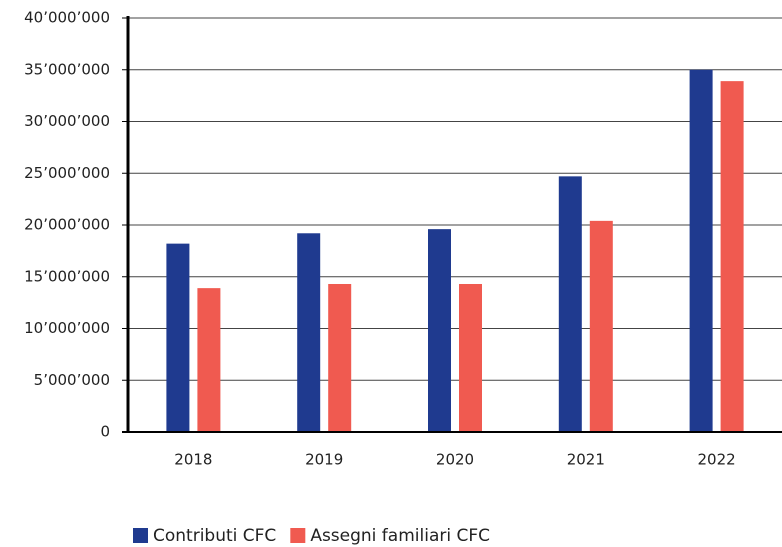  I want to click on legend-label: Contributi CFC, so click(214, 536).